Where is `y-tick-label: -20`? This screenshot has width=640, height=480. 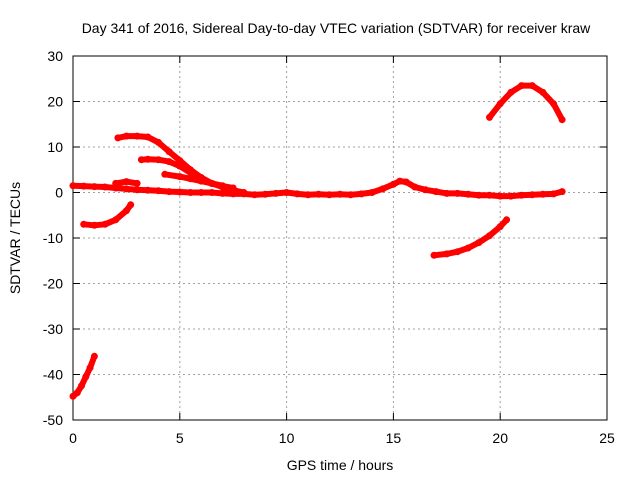 y-tick-label: -20 is located at coordinates (53, 284).